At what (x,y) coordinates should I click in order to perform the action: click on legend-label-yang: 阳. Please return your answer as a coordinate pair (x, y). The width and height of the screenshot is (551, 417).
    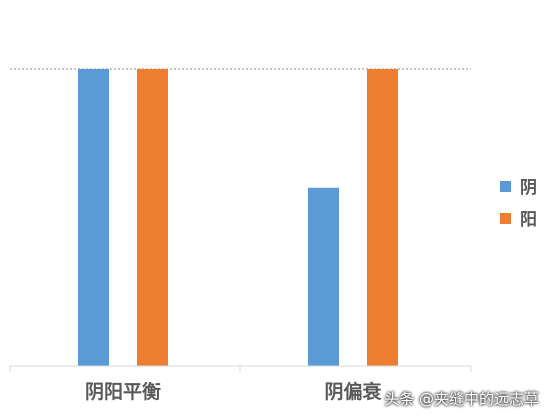
    Looking at the image, I should click on (528, 220).